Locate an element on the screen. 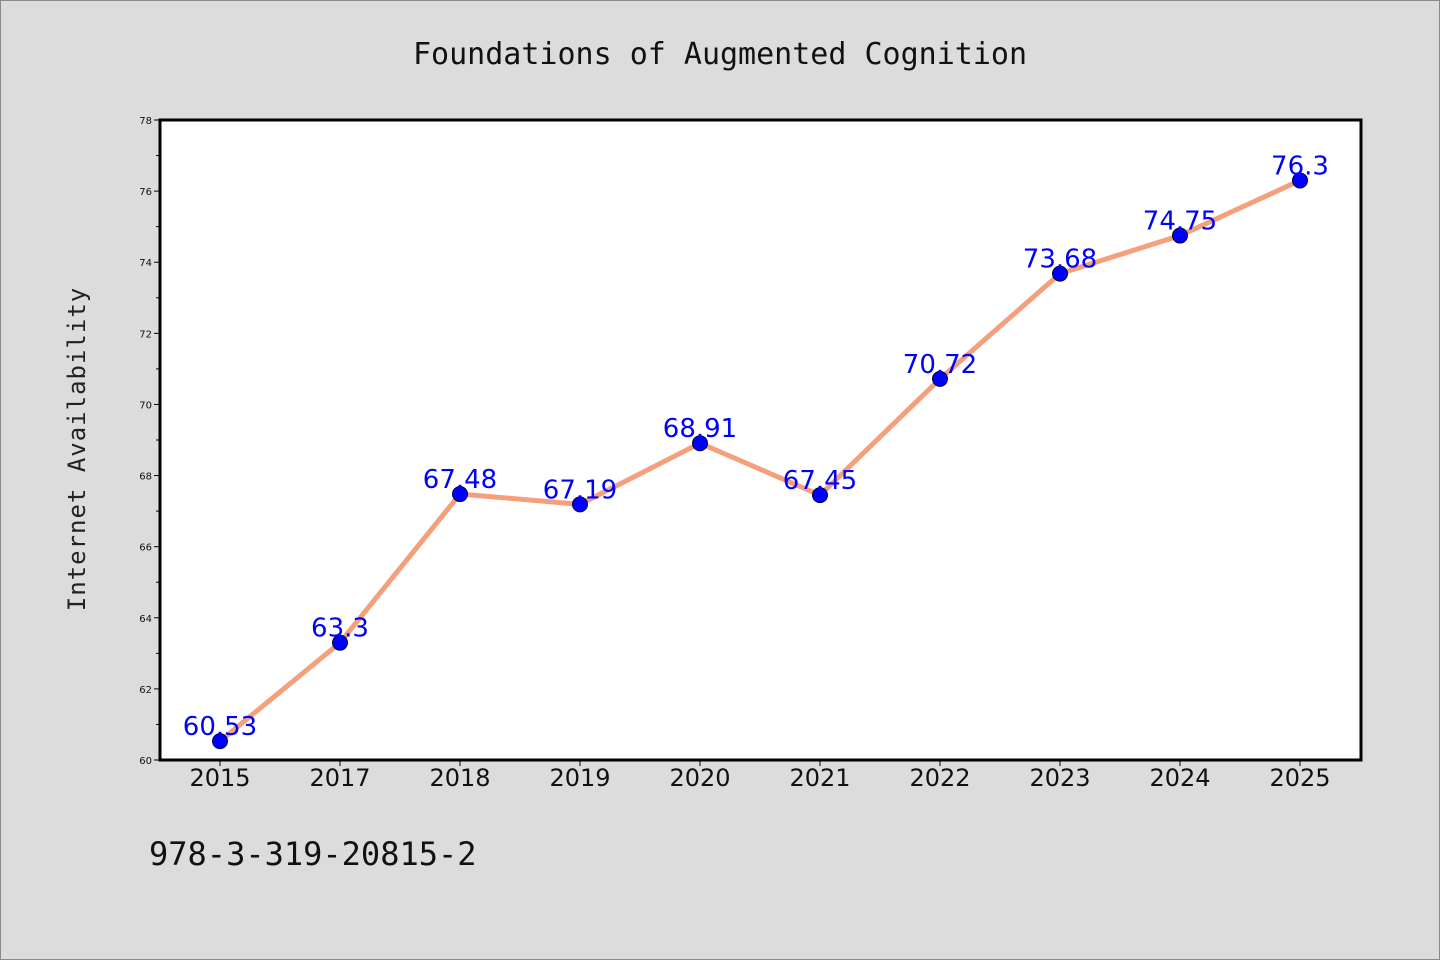  data-label: 67.48 is located at coordinates (460, 480).